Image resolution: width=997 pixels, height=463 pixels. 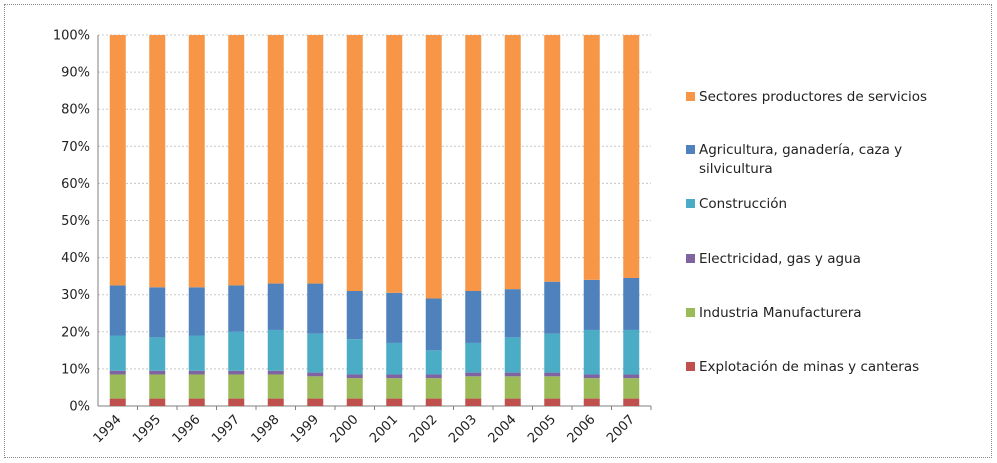 I want to click on y-tick-label: 20%, so click(x=75, y=332).